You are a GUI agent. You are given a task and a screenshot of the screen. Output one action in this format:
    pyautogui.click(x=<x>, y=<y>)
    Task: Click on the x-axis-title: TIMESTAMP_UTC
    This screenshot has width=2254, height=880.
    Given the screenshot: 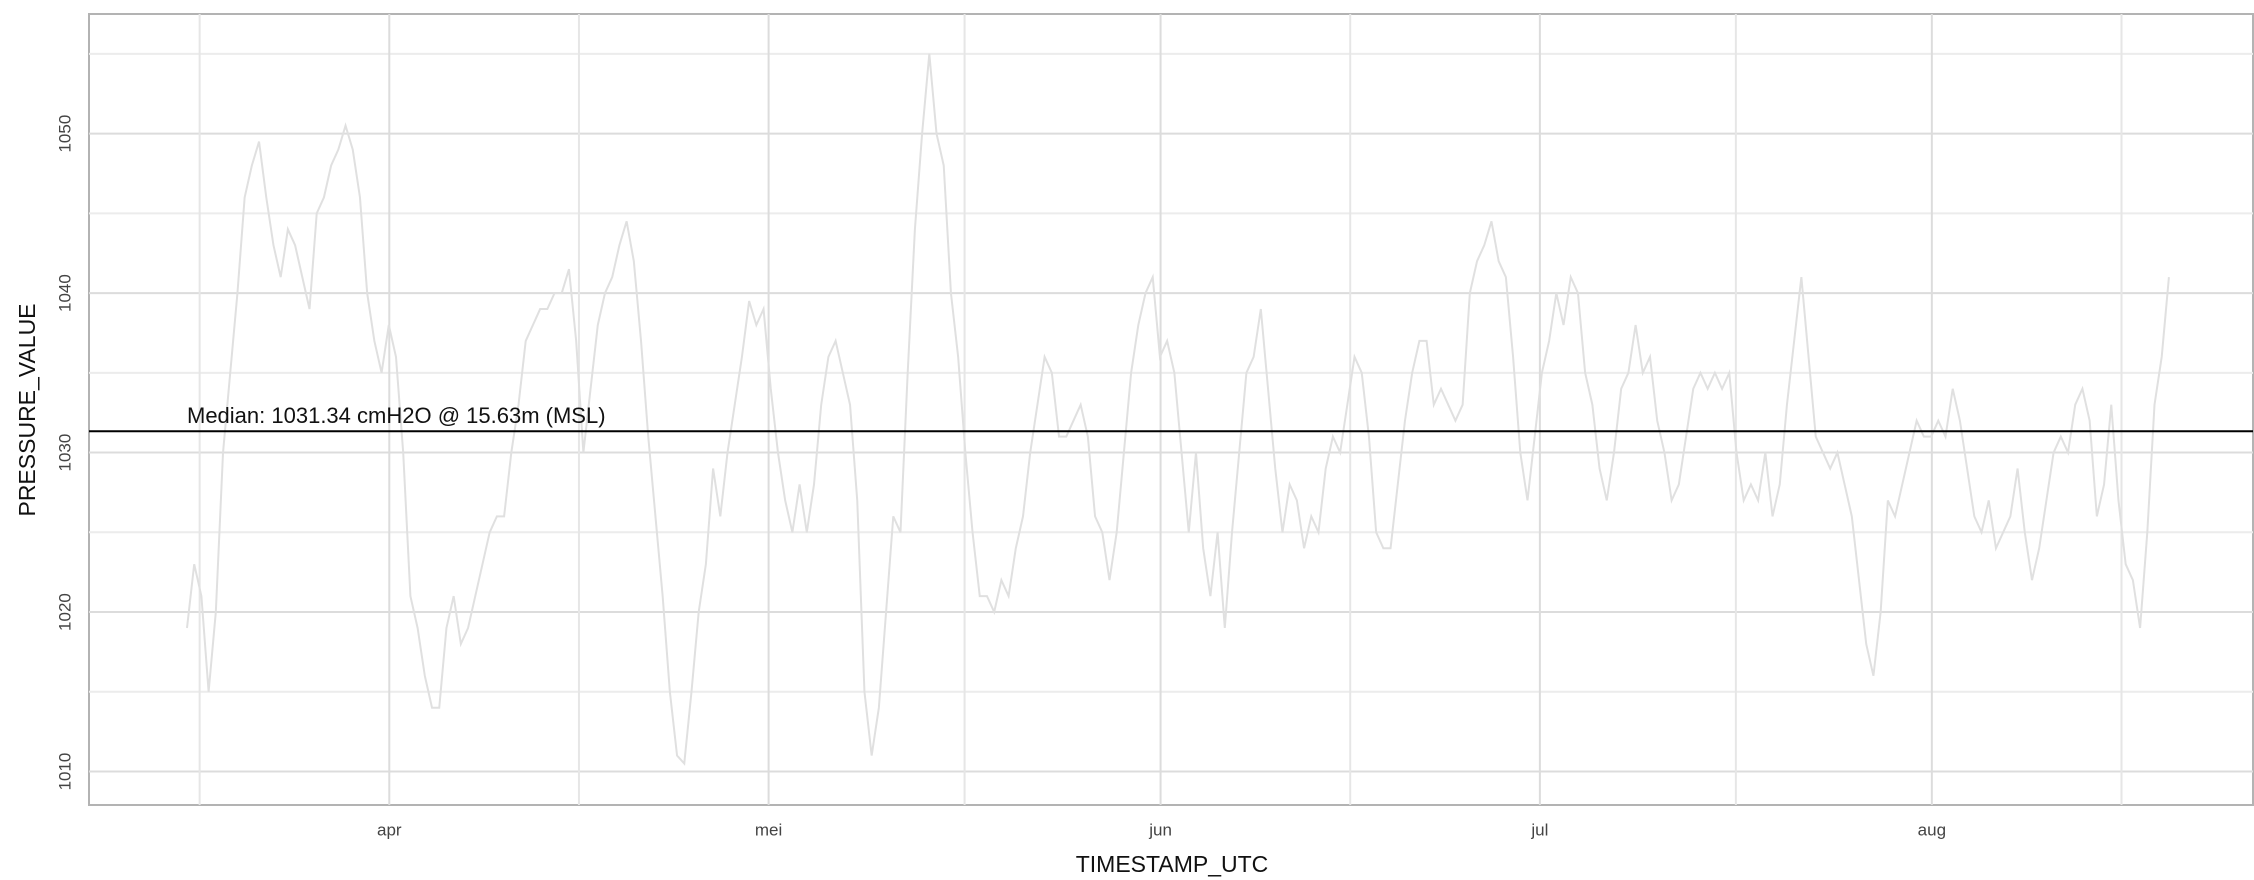 What is the action you would take?
    pyautogui.click(x=1172, y=864)
    